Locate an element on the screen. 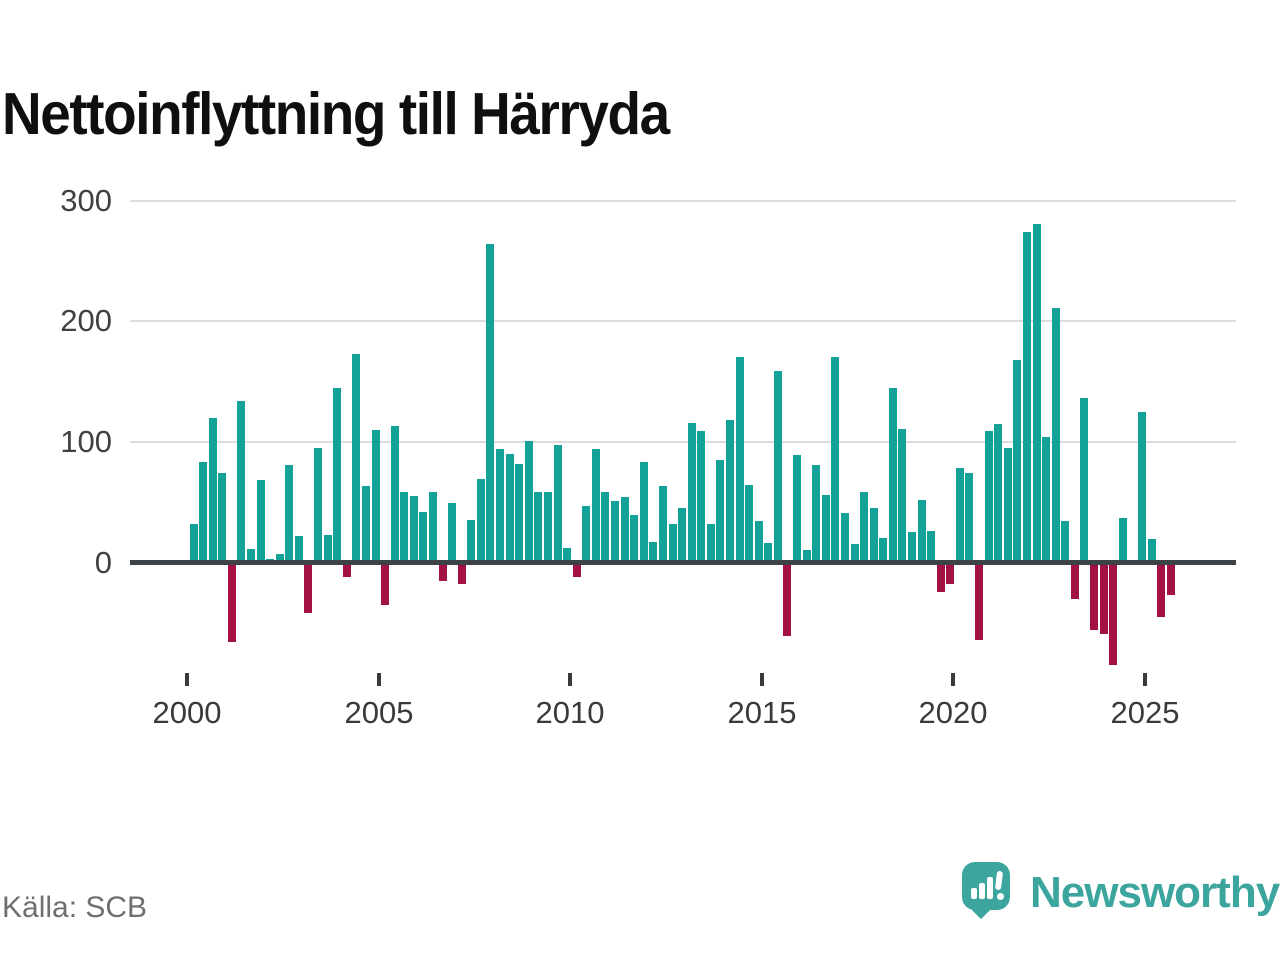 The width and height of the screenshot is (1280, 960). x-axis-label-2025: 2025 is located at coordinates (1145, 712).